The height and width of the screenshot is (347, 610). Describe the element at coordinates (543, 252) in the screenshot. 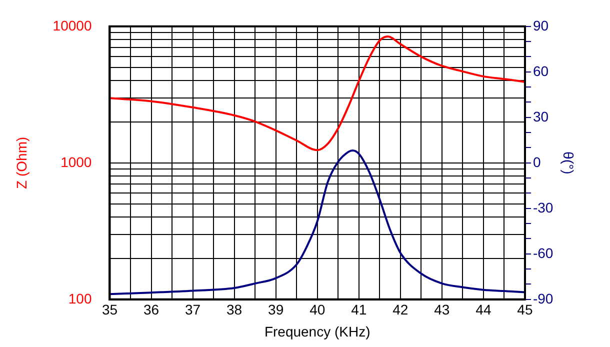

I see `y2-tick-label: -60` at that location.